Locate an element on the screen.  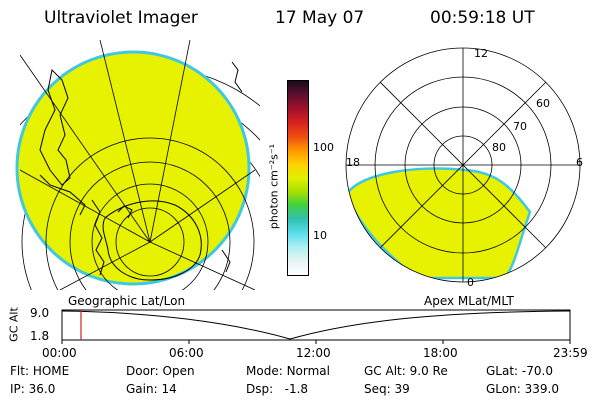
status-flt: Flt: HOME is located at coordinates (40, 371).